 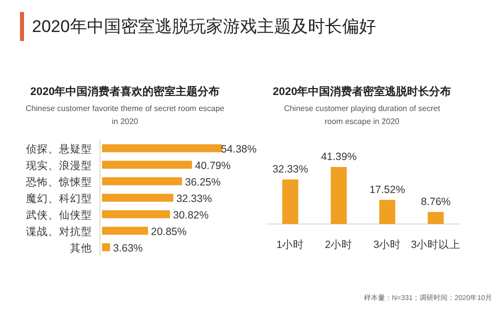 What do you see at coordinates (191, 215) in the screenshot?
I see `data-label: 30.82%` at bounding box center [191, 215].